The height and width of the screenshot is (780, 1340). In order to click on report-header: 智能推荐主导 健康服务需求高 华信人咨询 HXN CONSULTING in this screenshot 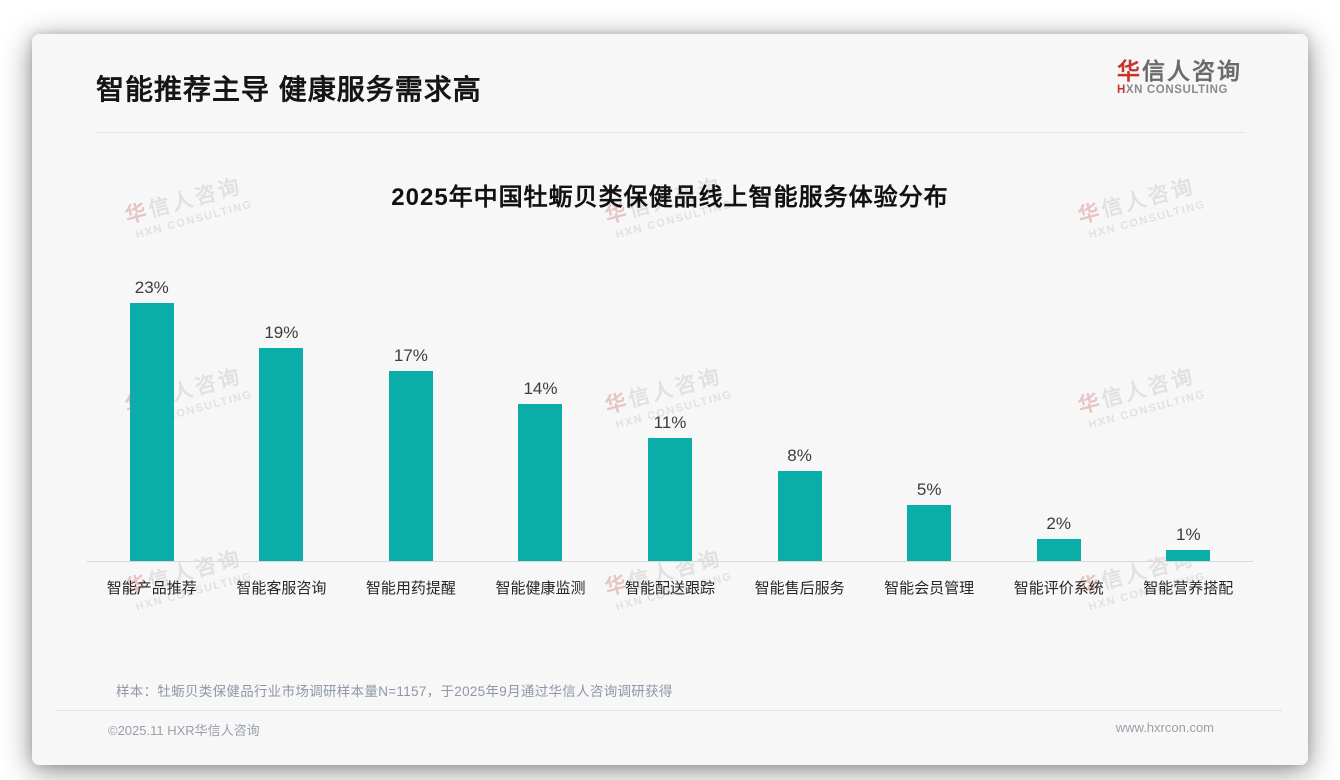, I will do `click(670, 77)`.